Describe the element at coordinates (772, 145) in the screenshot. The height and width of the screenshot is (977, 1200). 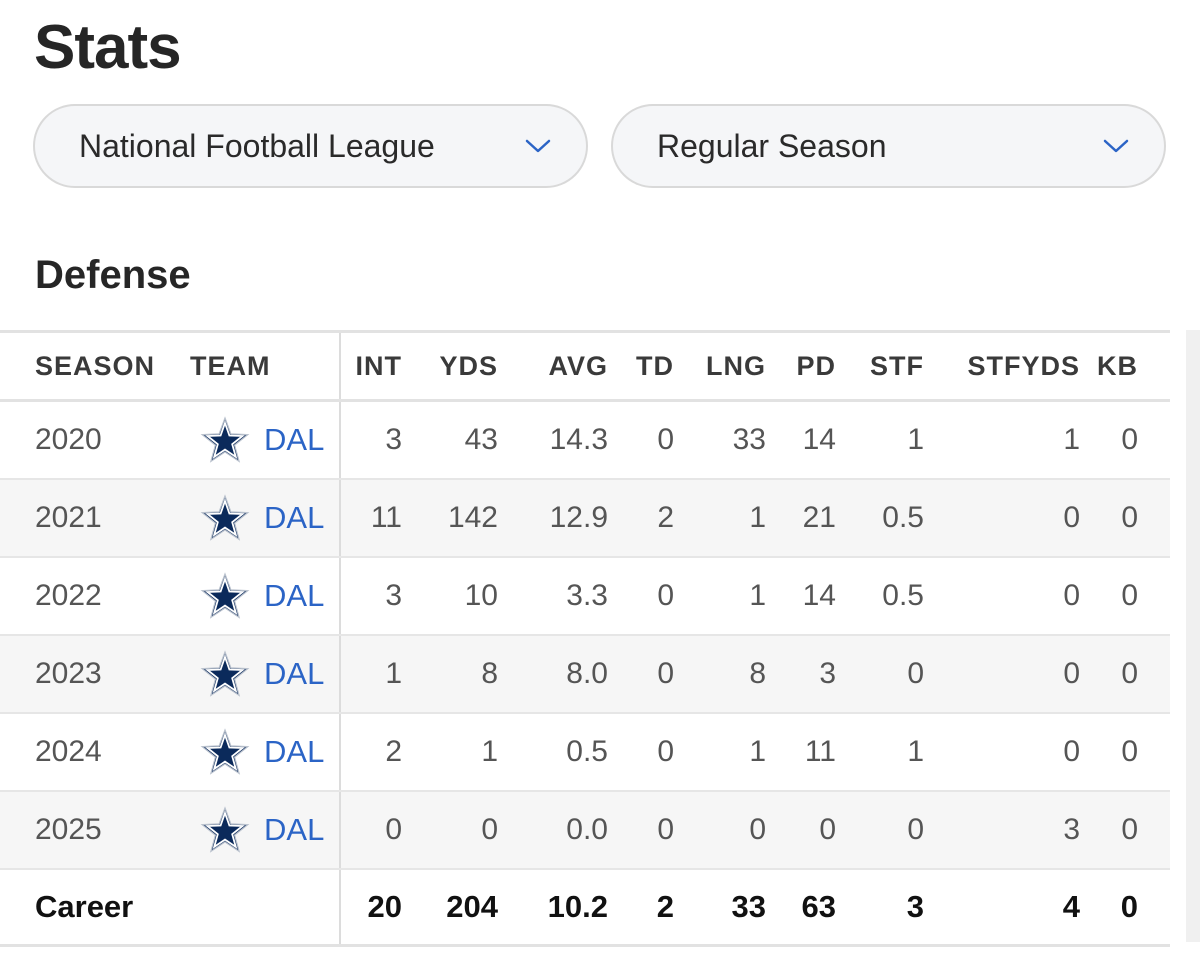
I see `season-type-select-value: Regular Season` at that location.